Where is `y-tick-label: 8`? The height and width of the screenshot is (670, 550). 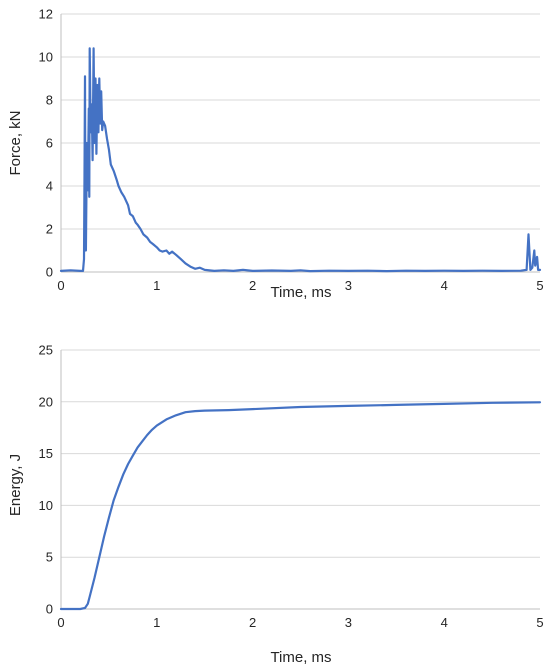
y-tick-label: 8 is located at coordinates (49, 100).